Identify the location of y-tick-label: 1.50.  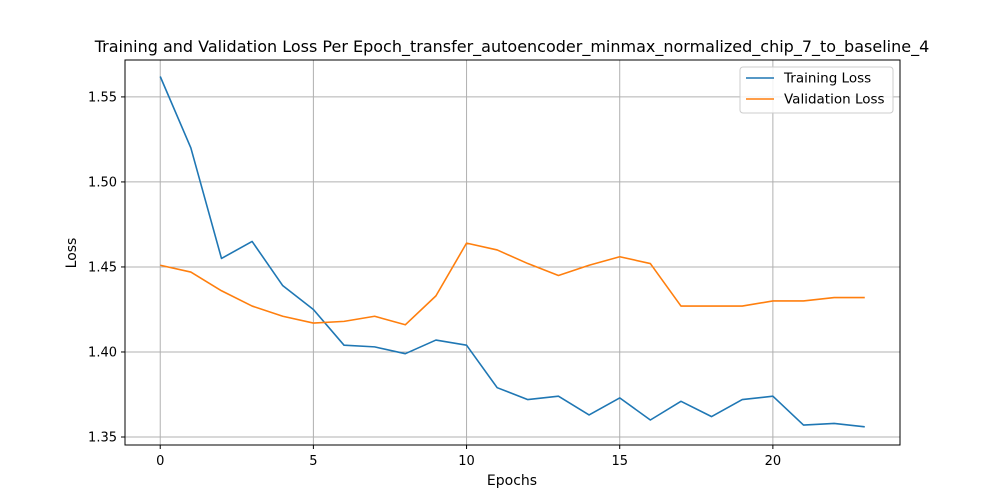
(102, 182).